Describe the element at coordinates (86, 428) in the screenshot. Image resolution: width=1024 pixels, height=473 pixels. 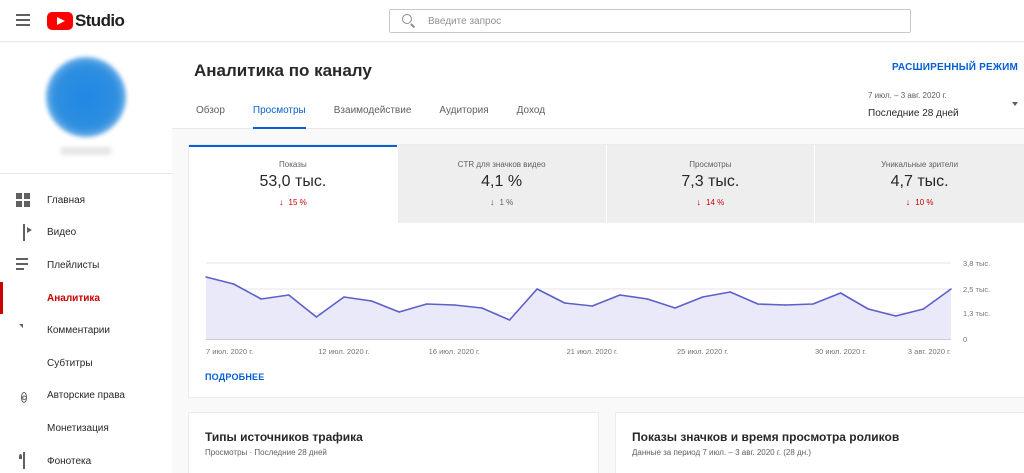
I see `sidebar-item-monetization: Монетизация` at that location.